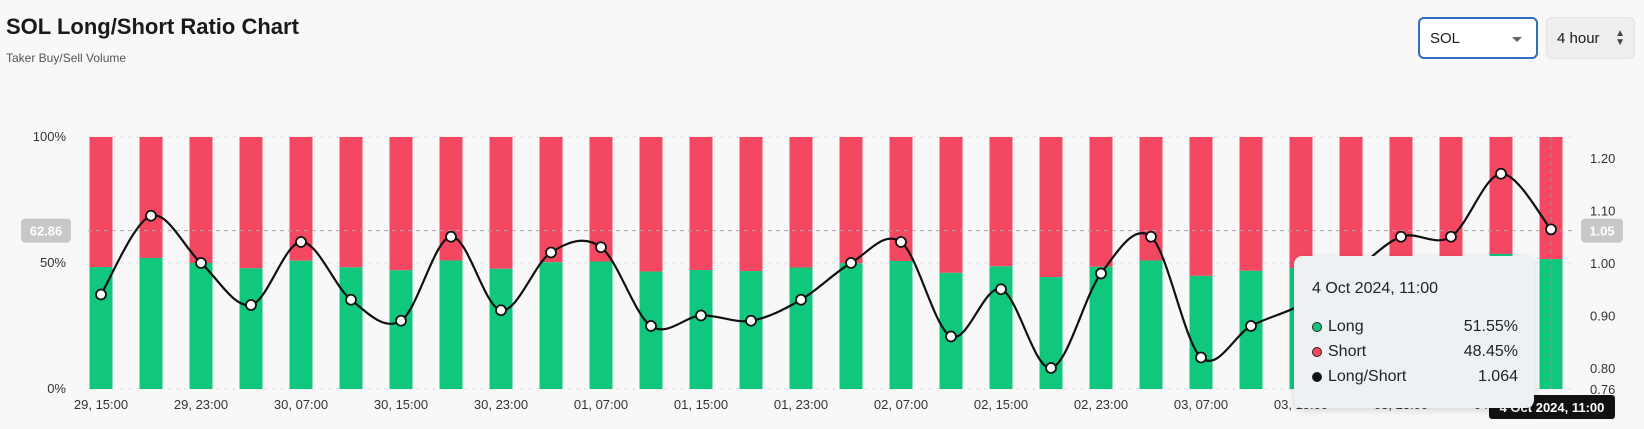 Image resolution: width=1644 pixels, height=429 pixels. Describe the element at coordinates (1620, 38) in the screenshot. I see `up-down-arrows-icon: ▲ ▼` at that location.